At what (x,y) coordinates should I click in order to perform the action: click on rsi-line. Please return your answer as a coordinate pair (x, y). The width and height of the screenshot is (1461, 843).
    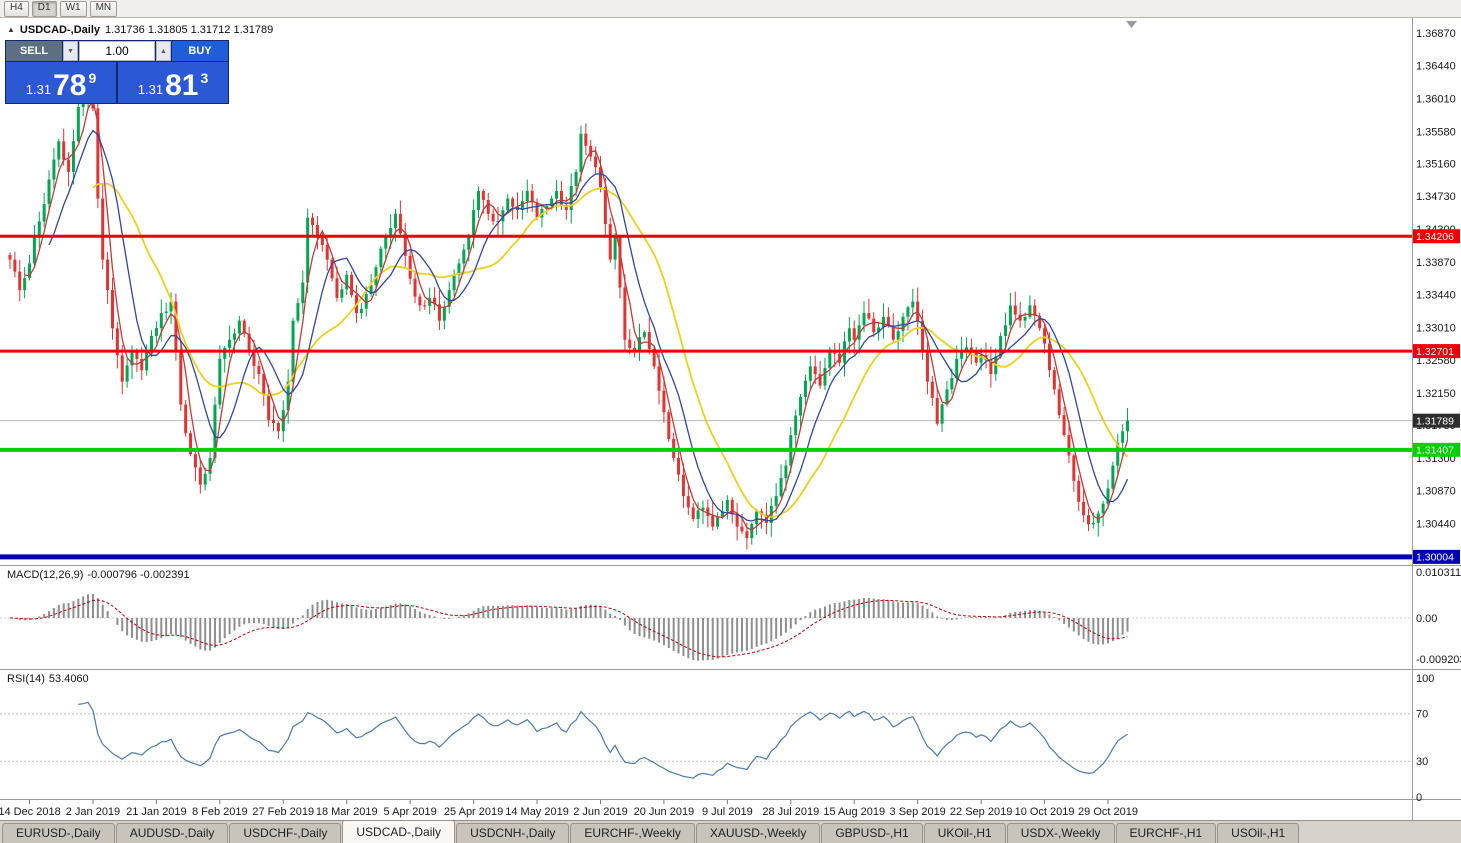
    Looking at the image, I should click on (603, 740).